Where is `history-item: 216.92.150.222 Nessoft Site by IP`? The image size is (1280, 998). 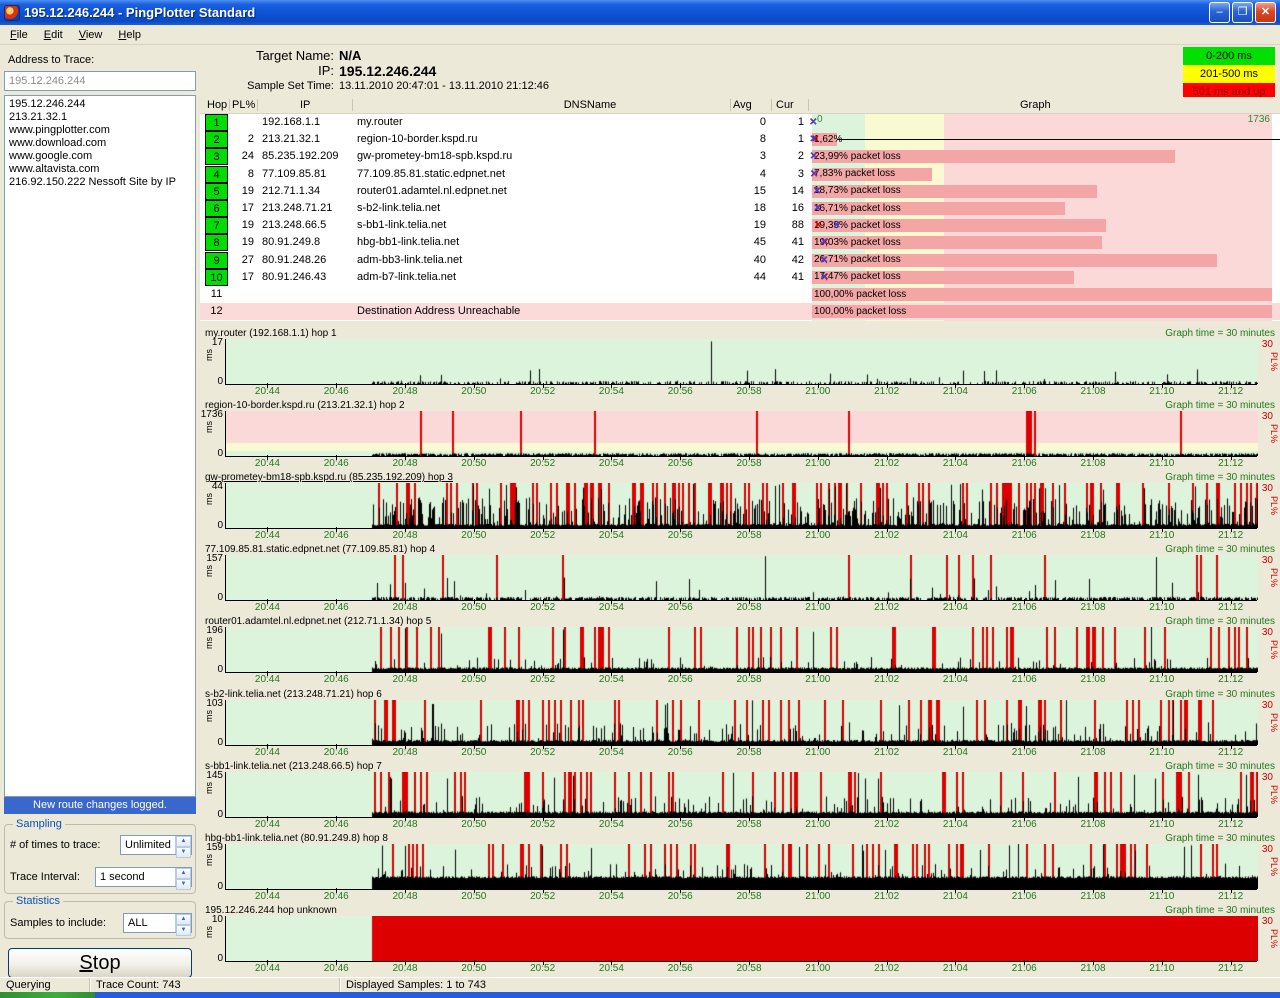 history-item: 216.92.150.222 Nessoft Site by IP is located at coordinates (92, 182).